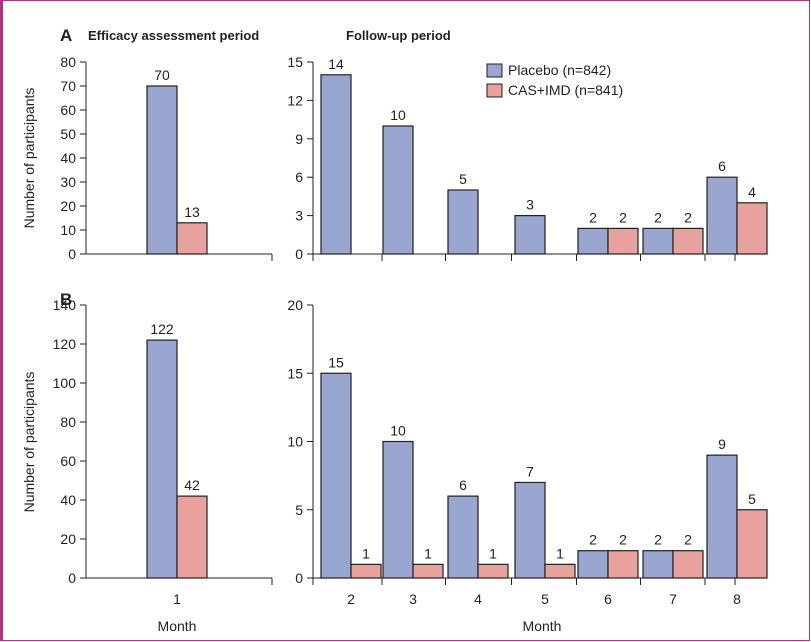  Describe the element at coordinates (65, 344) in the screenshot. I see `panel-b-efficacy-y-tick-label: 120` at that location.